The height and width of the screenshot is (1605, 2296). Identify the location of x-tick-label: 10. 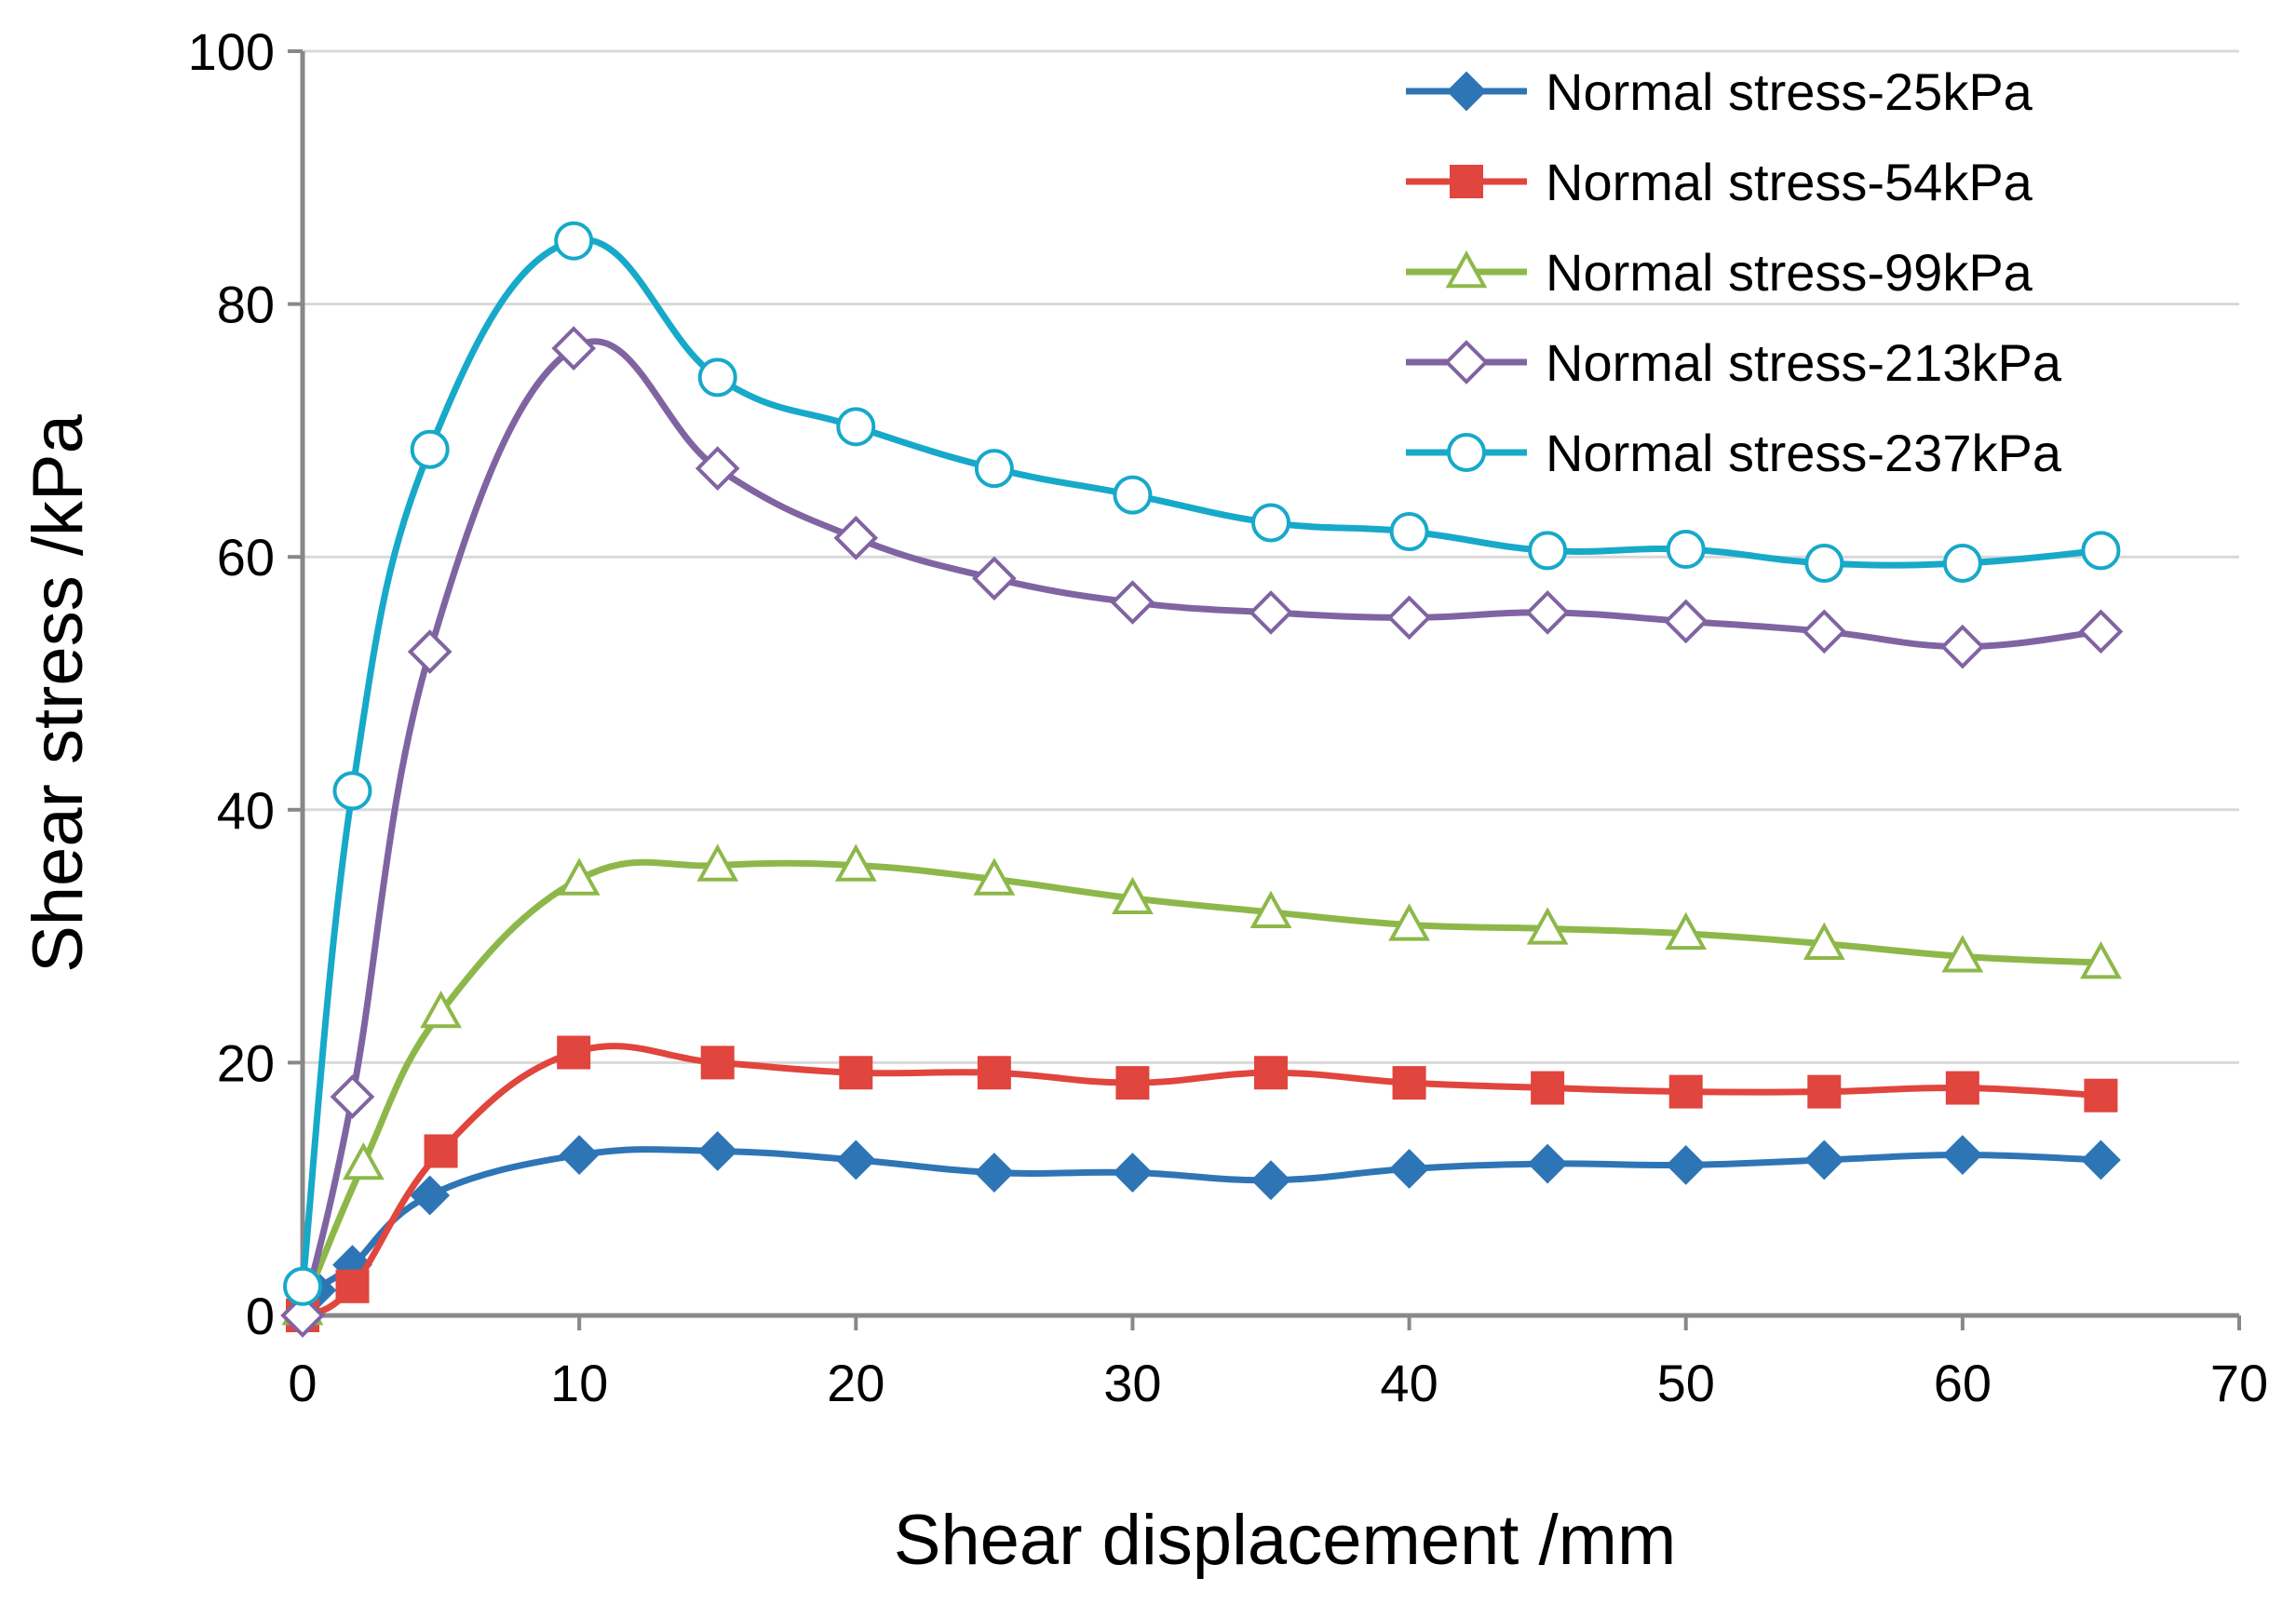
(579, 1383).